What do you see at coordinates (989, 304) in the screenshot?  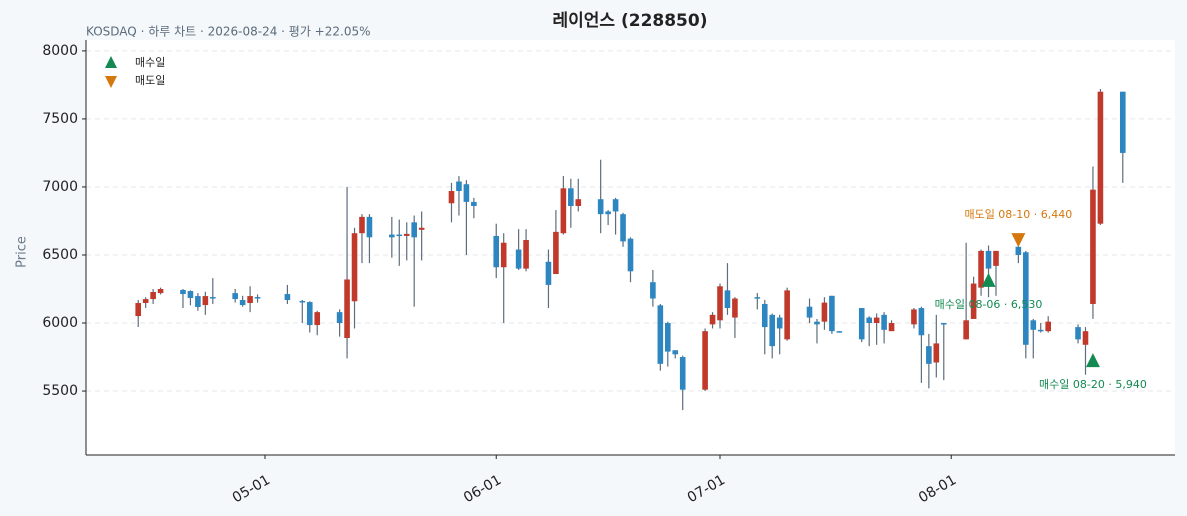 I see `marker-label: 매수일 08-06 · 6,530` at bounding box center [989, 304].